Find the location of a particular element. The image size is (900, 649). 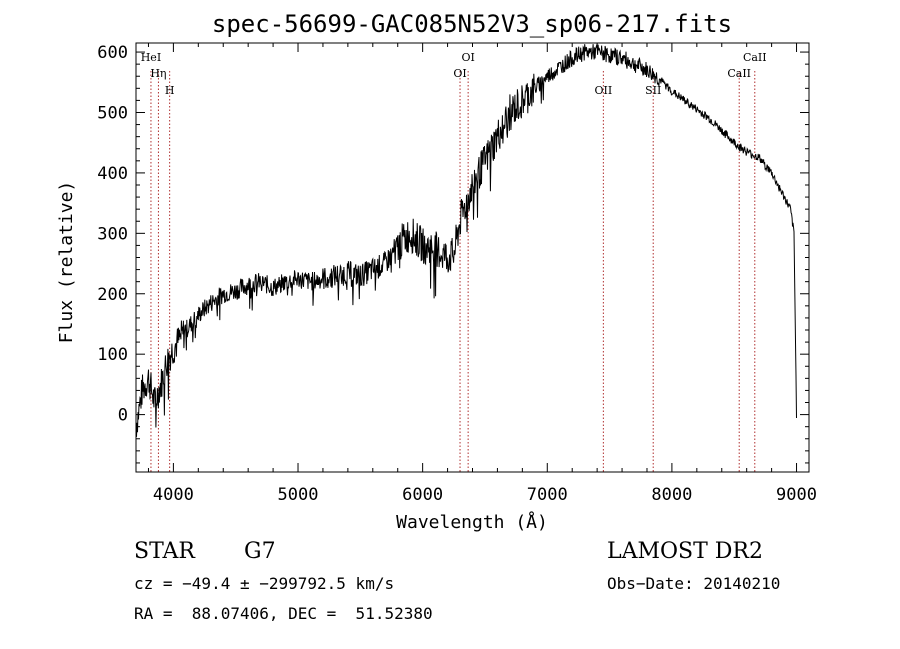

marker-label-4: OI is located at coordinates (467, 57).